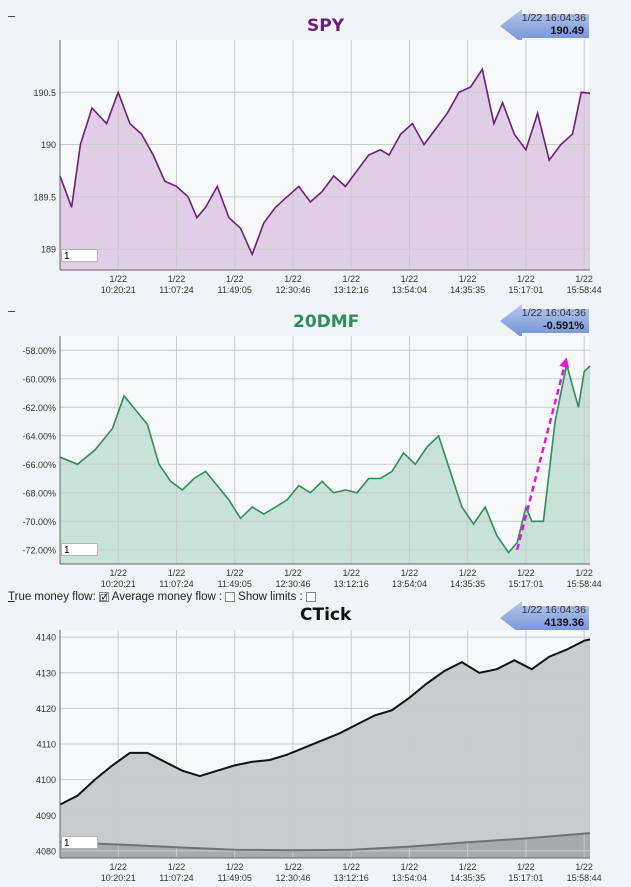 The height and width of the screenshot is (887, 631). Describe the element at coordinates (310, 597) in the screenshot. I see `show-limits-checkbox` at that location.